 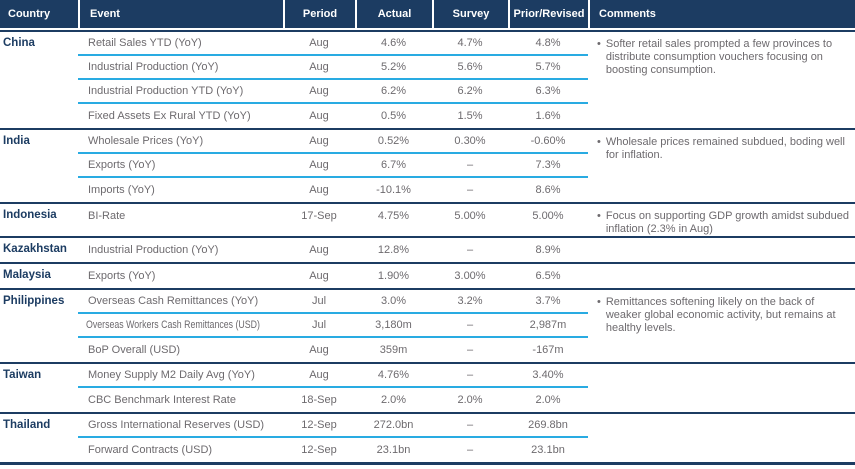 I want to click on prior-cell: 2,987m, so click(x=548, y=325).